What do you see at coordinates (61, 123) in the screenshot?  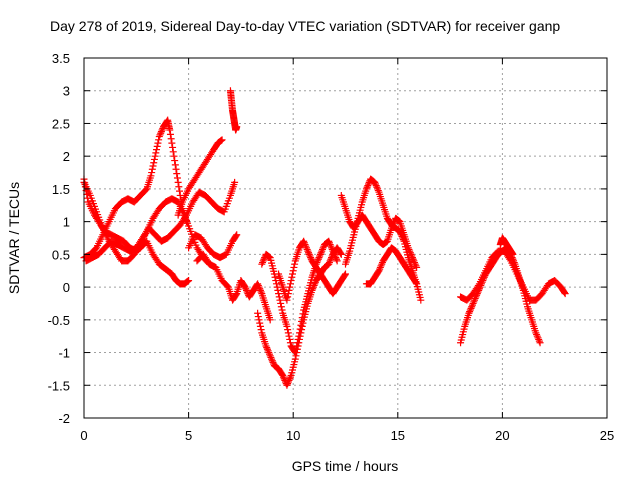 I see `y-tick-label: 2.5` at bounding box center [61, 123].